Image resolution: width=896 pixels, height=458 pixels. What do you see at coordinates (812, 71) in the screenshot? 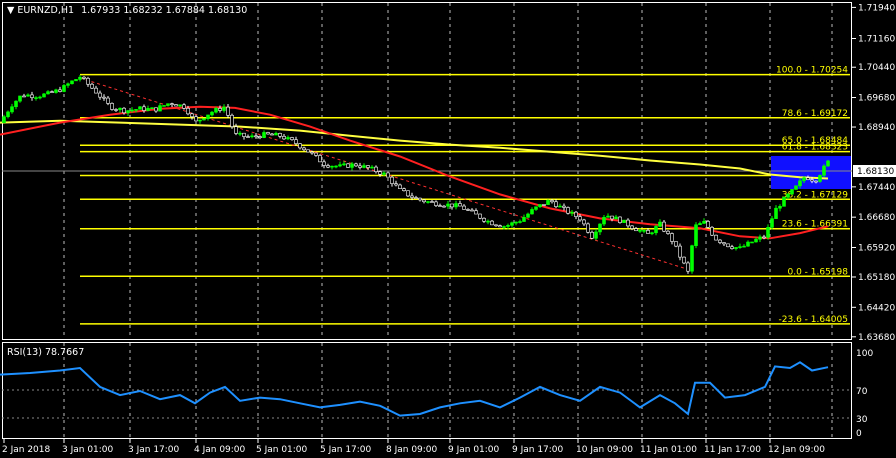
I see `fib-level-label: 100.0 - 1.70254` at bounding box center [812, 71].